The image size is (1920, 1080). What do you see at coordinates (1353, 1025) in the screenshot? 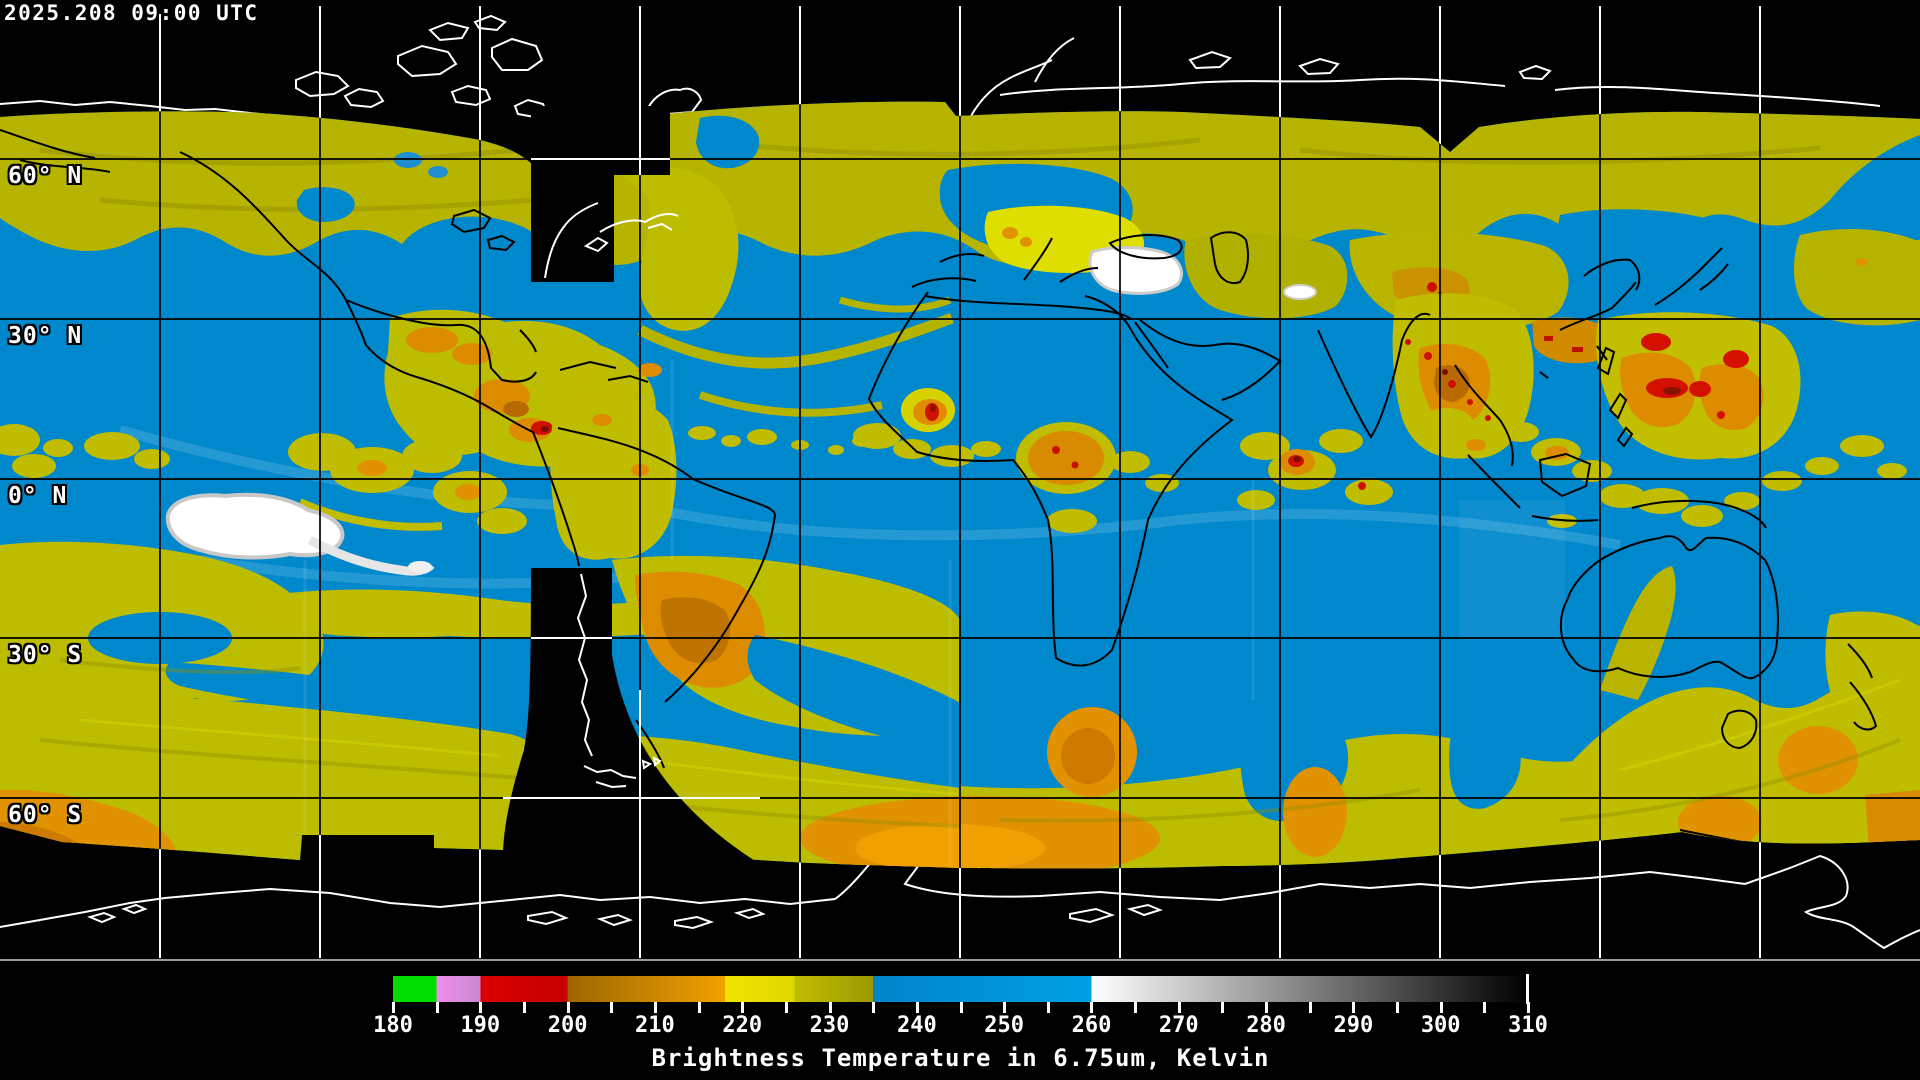
I see `colorbar-tick-label: 290` at bounding box center [1353, 1025].